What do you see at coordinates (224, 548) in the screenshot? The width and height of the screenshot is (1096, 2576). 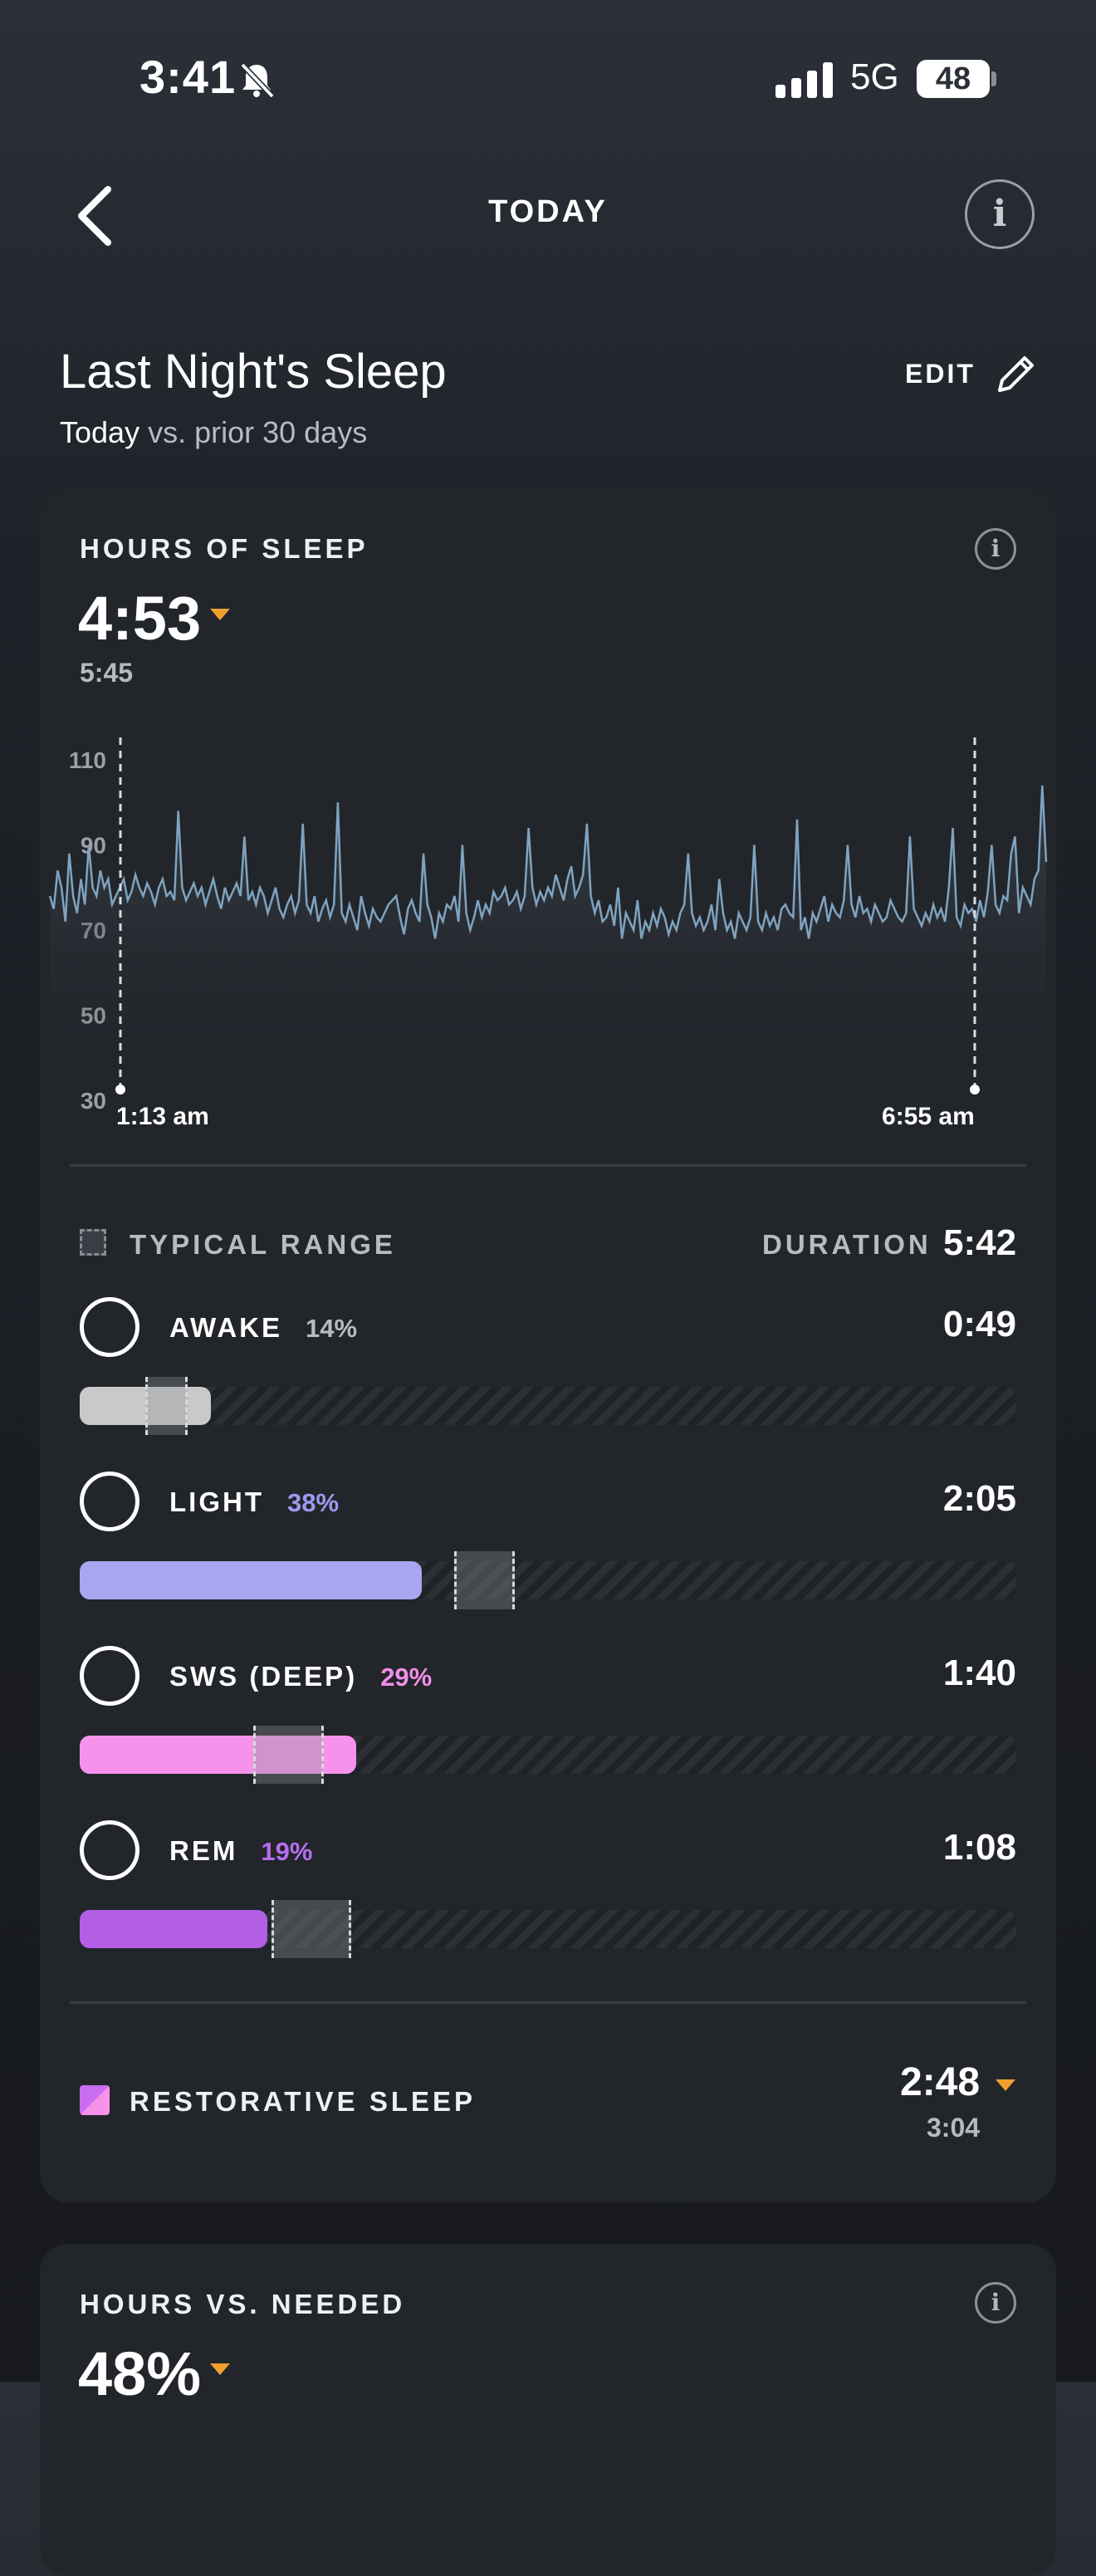 I see `hours-of-sleep-label: HOURS OF SLEEP` at bounding box center [224, 548].